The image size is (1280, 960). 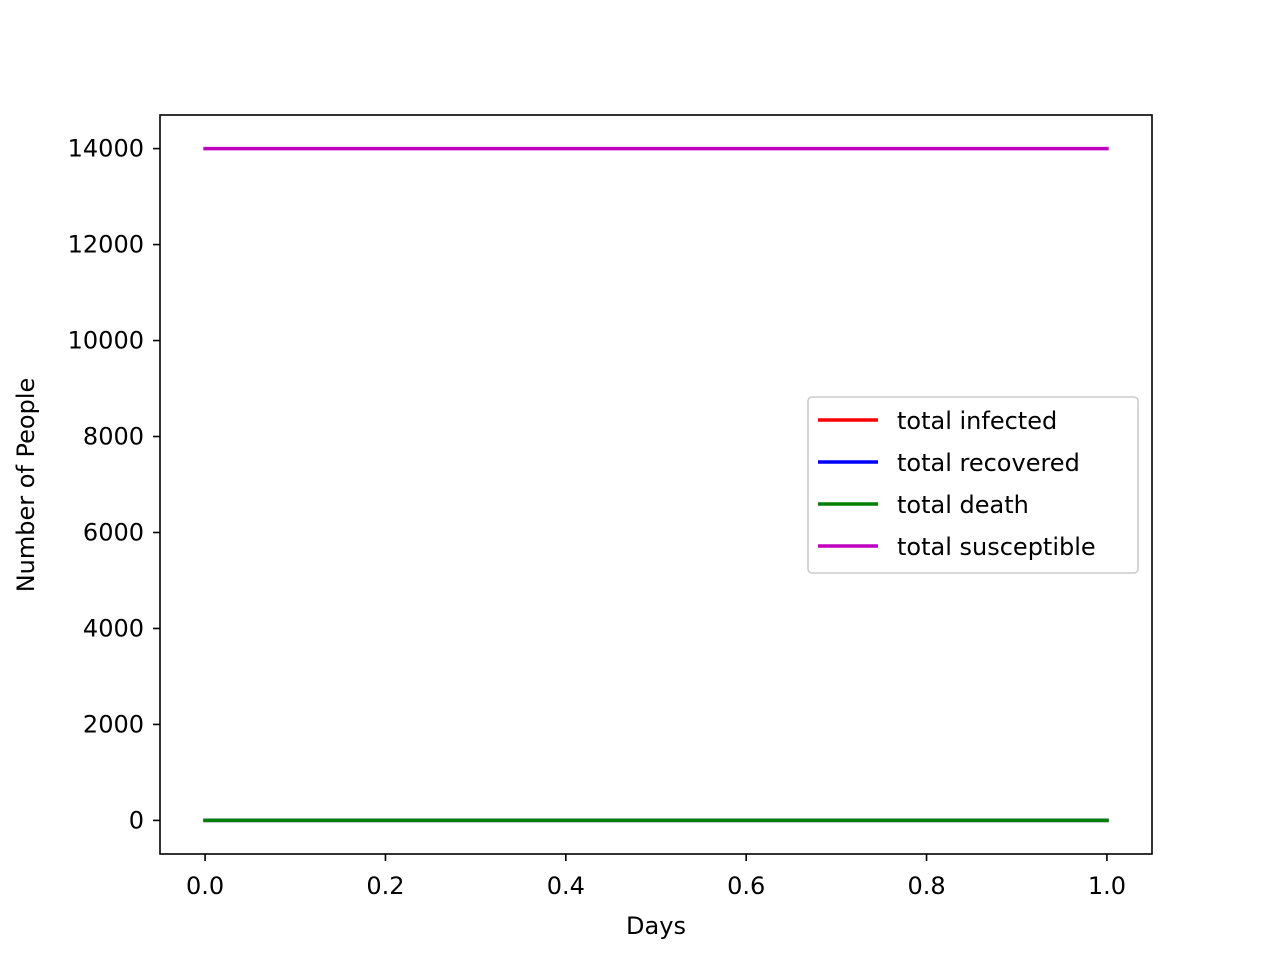 I want to click on y-tick-label: 8000, so click(x=113, y=437).